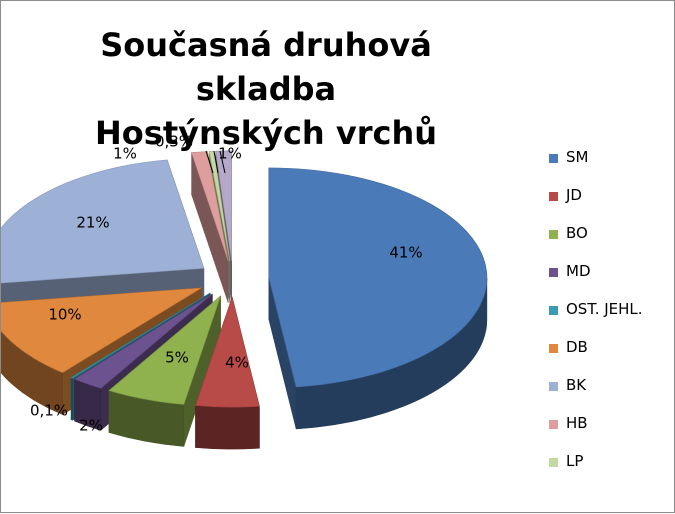 Image resolution: width=675 pixels, height=514 pixels. What do you see at coordinates (266, 67) in the screenshot?
I see `chart-title-line-1: Současná druhová skladba` at bounding box center [266, 67].